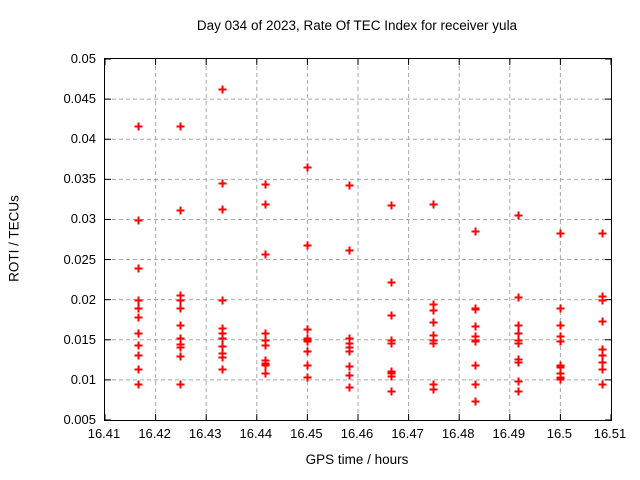 The height and width of the screenshot is (480, 640). I want to click on y-tick-label: 0.04, so click(83, 139).